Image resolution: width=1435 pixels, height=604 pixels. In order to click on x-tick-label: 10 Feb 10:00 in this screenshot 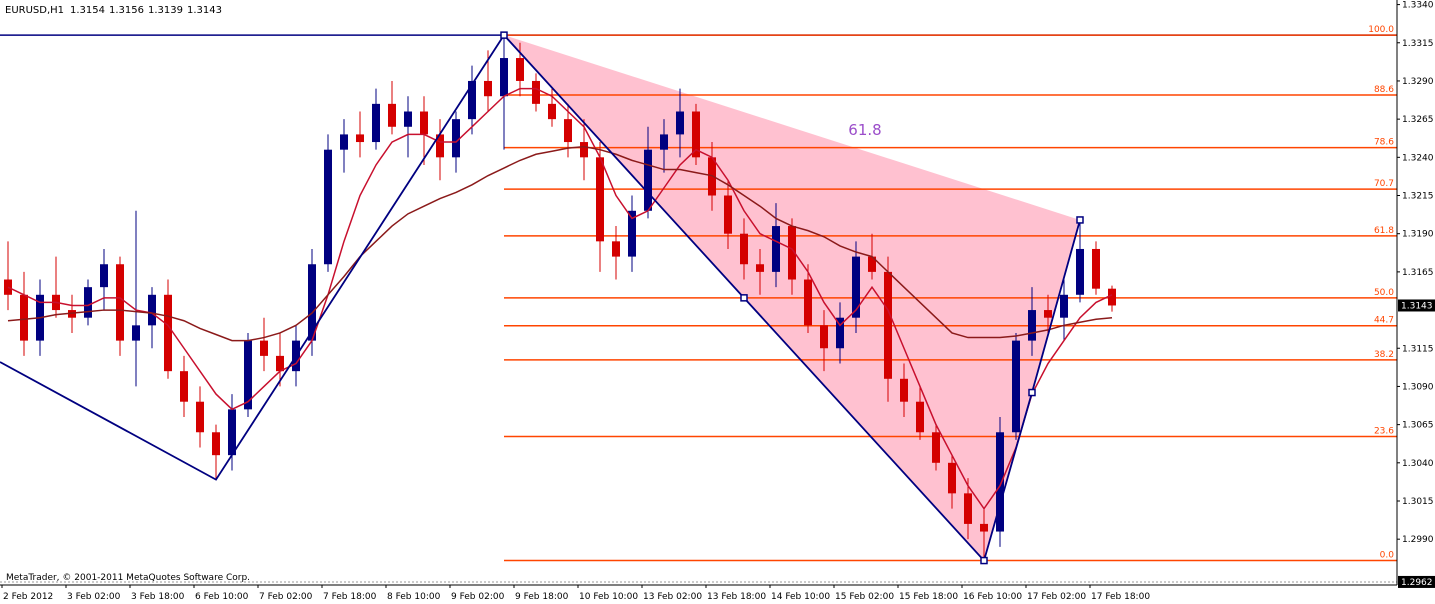, I will do `click(608, 597)`.